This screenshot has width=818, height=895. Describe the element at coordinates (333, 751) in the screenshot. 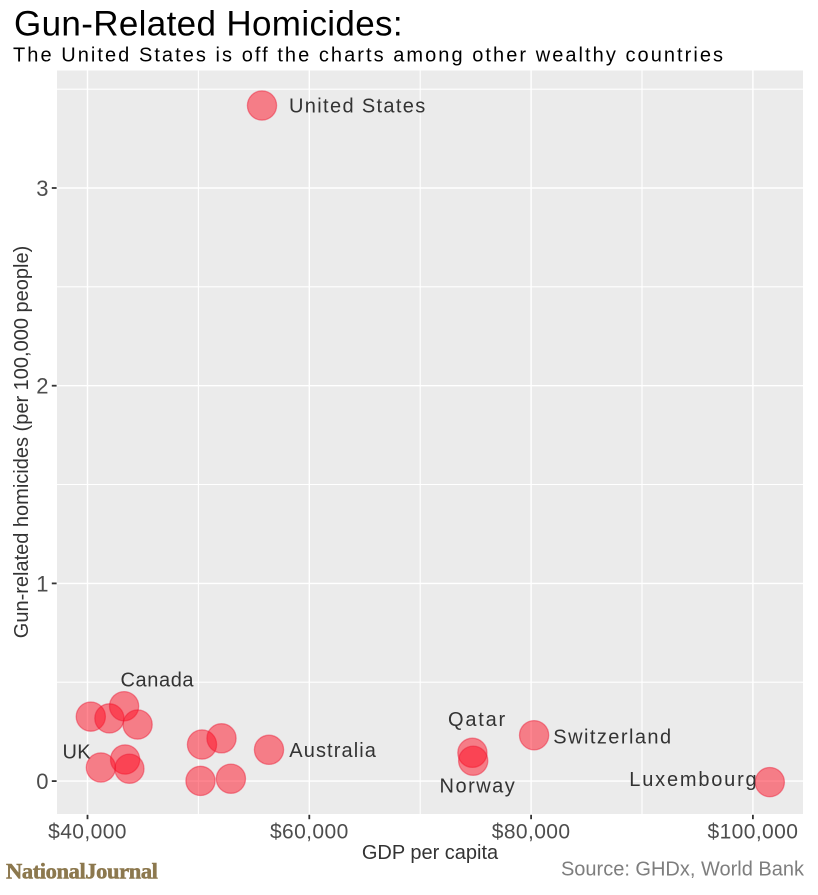

I see `svg-text: Australia` at that location.